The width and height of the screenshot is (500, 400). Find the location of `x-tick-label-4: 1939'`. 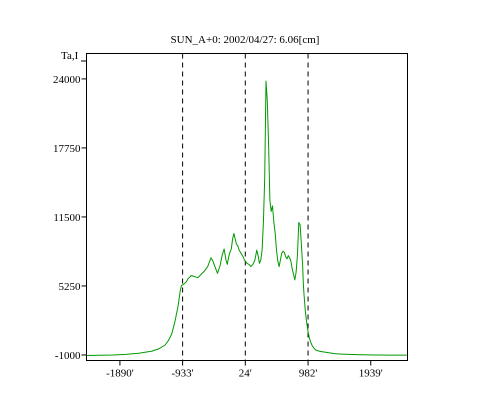

x-tick-label-4: 1939' is located at coordinates (371, 374).